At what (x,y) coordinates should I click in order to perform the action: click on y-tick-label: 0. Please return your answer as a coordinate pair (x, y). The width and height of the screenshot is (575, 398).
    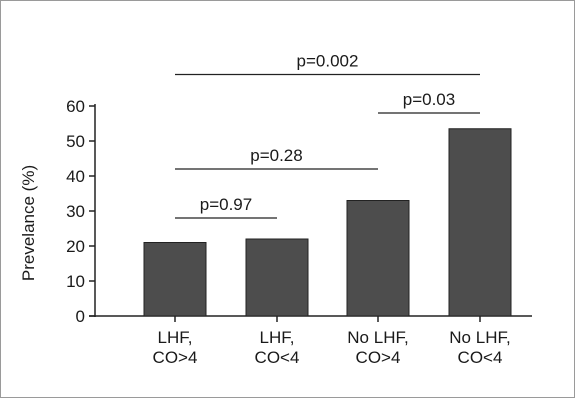
    Looking at the image, I should click on (80, 316).